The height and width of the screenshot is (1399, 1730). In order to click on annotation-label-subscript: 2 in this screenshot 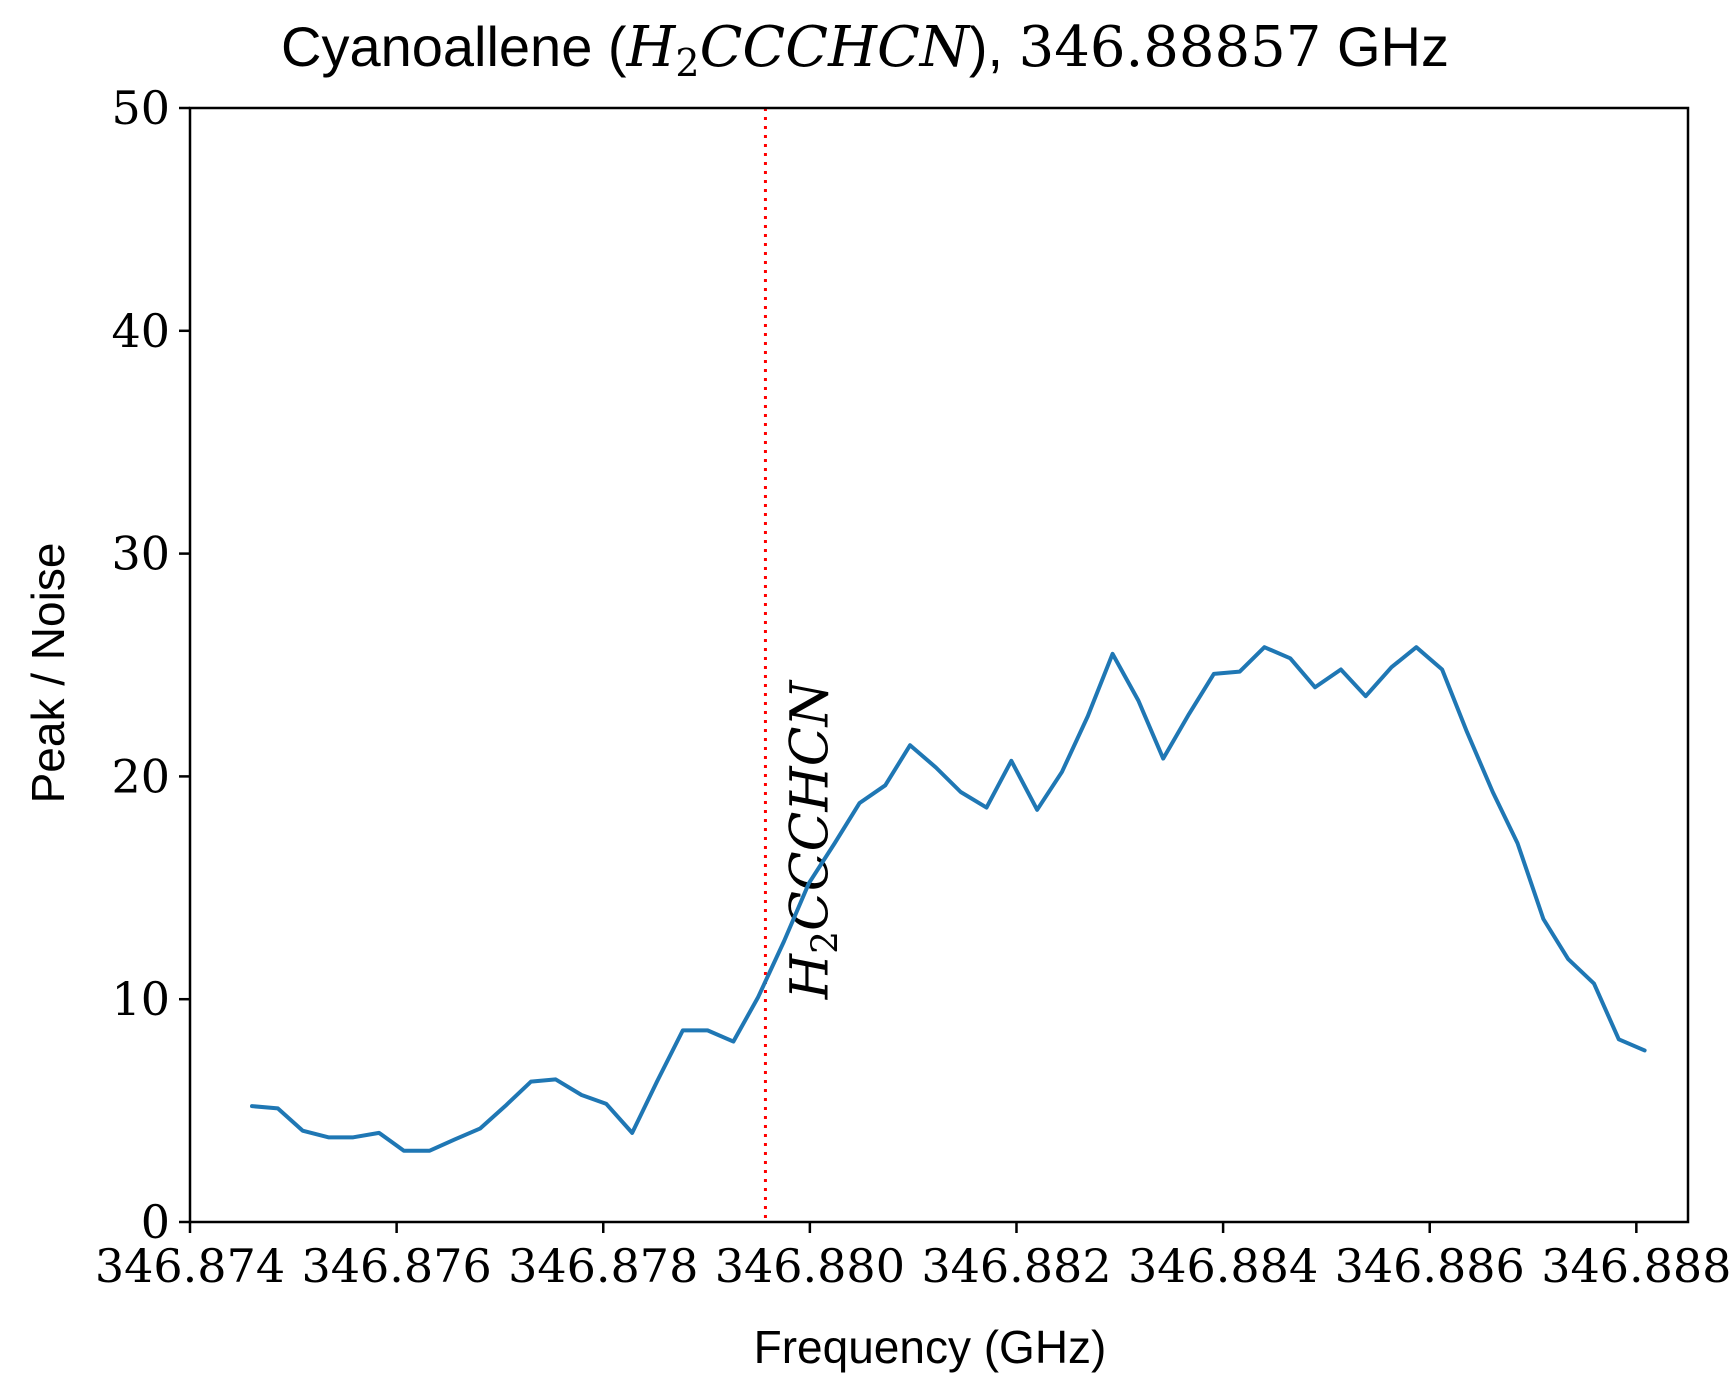, I will do `click(825, 942)`.